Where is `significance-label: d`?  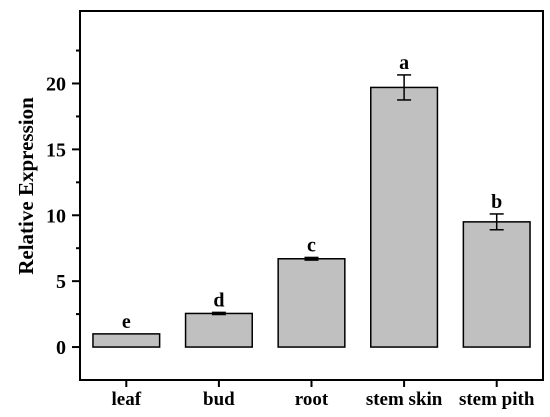
significance-label: d is located at coordinates (218, 300).